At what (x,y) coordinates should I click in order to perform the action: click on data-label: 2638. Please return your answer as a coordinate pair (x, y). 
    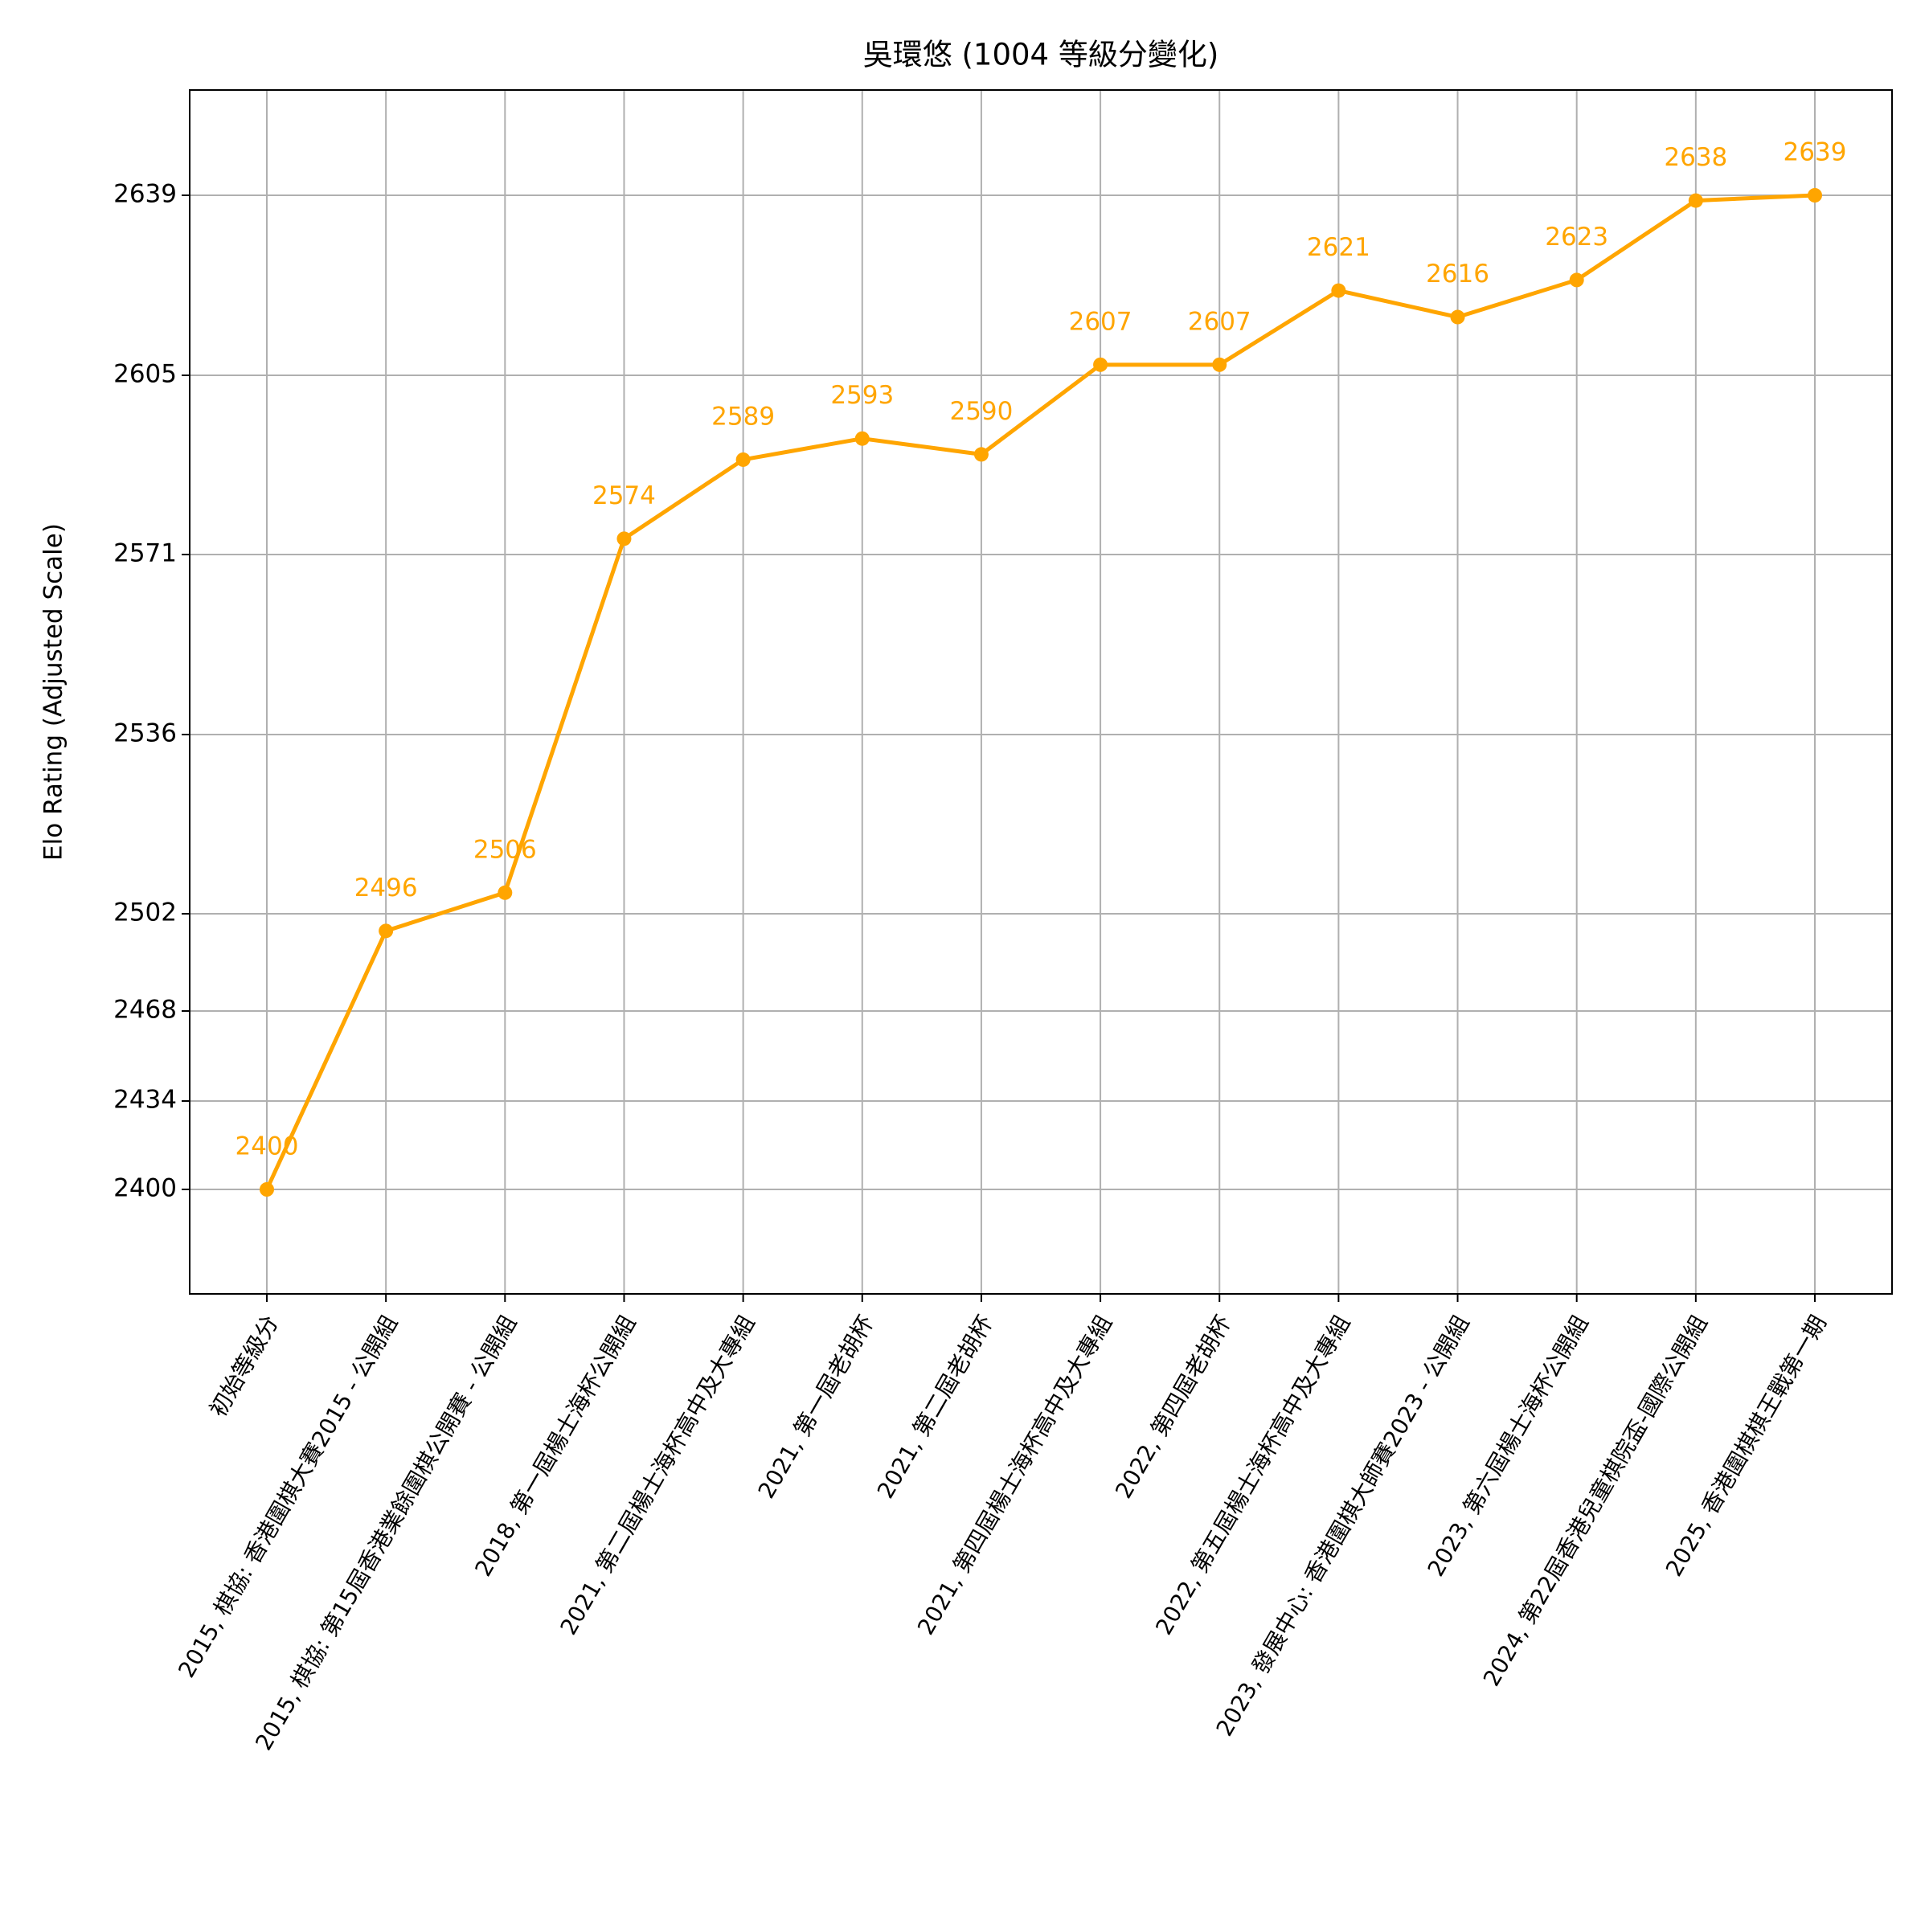
    Looking at the image, I should click on (1695, 157).